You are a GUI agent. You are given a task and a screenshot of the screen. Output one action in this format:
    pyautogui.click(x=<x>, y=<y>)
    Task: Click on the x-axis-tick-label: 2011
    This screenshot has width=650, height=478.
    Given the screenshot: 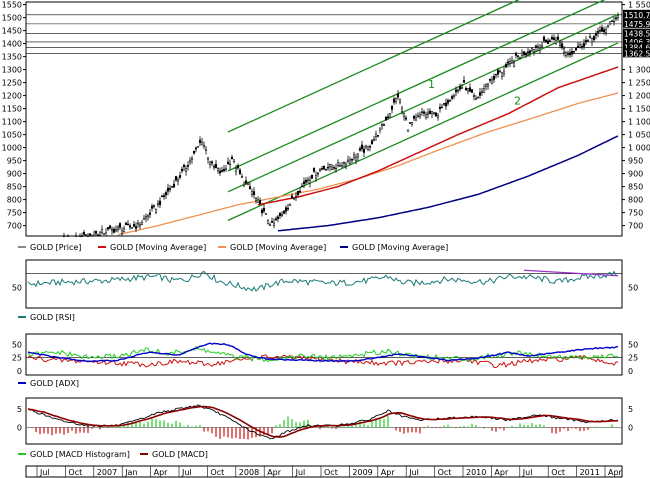 What is the action you would take?
    pyautogui.click(x=590, y=472)
    